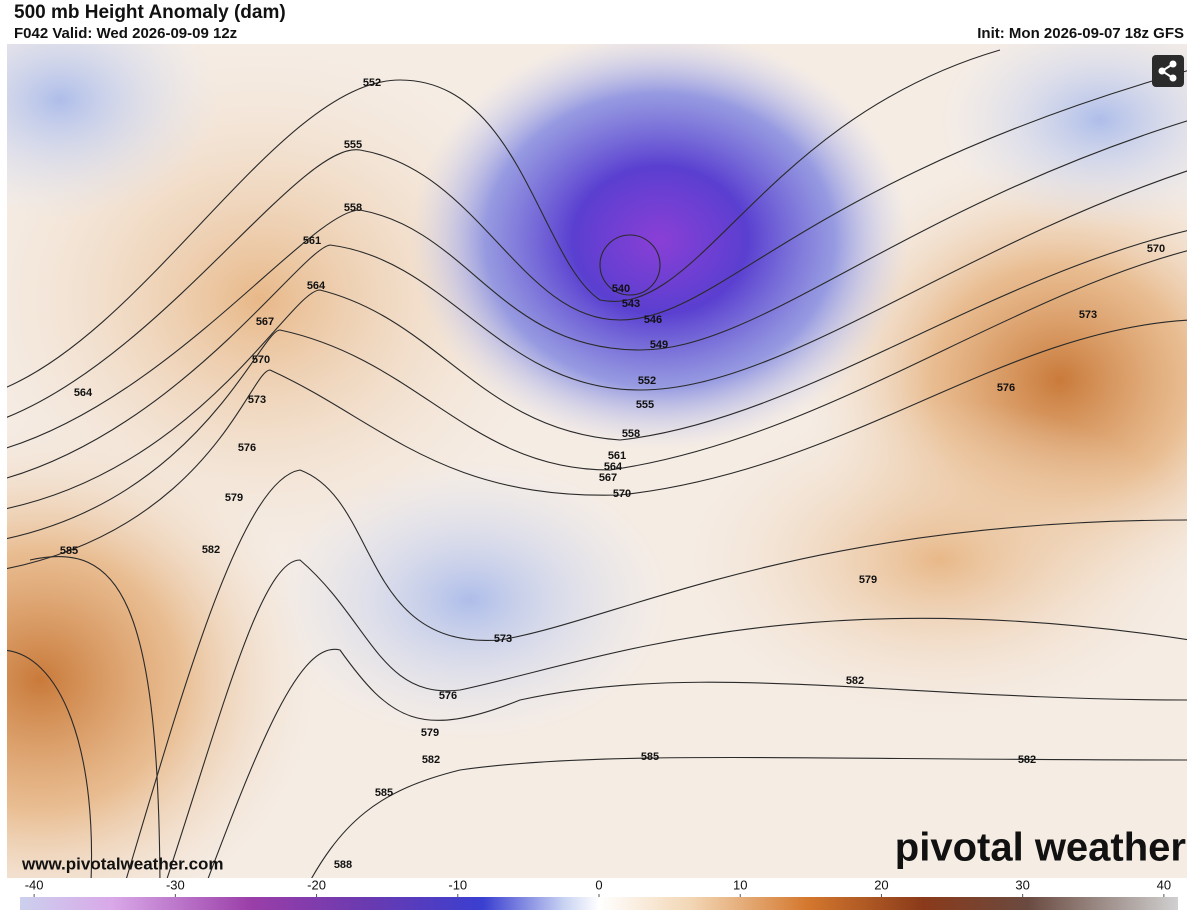 The width and height of the screenshot is (1194, 921). Describe the element at coordinates (175, 884) in the screenshot. I see `colorbar-tick-label: -30` at that location.